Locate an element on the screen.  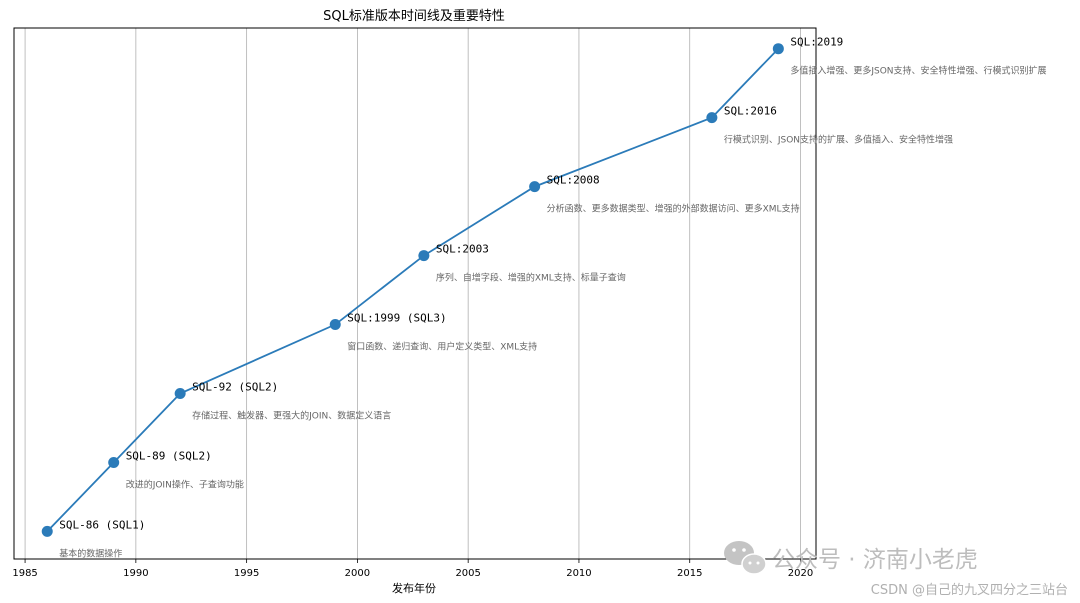
feature-label: 基本的数据操作 is located at coordinates (90, 553).